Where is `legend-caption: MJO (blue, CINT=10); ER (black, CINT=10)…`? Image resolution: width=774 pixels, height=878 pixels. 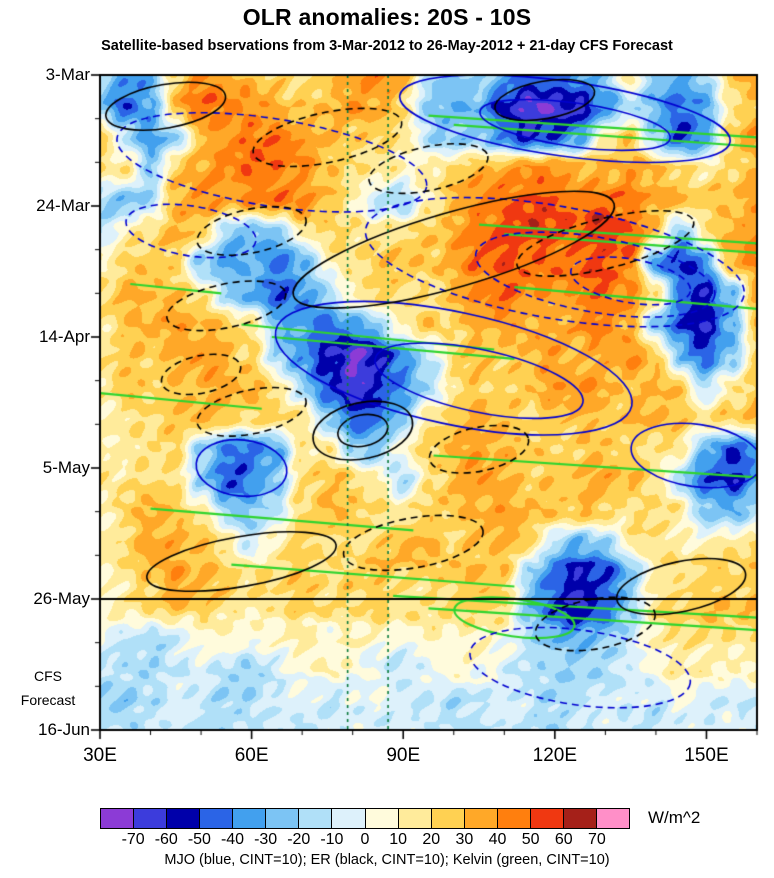 legend-caption: MJO (blue, CINT=10); ER (black, CINT=10)… is located at coordinates (387, 860).